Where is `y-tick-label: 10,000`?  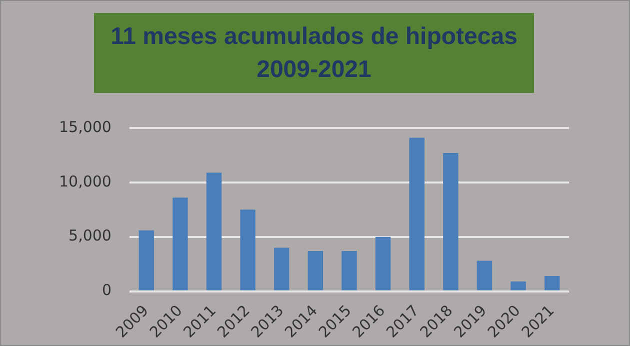
y-tick-label: 10,000 is located at coordinates (85, 181).